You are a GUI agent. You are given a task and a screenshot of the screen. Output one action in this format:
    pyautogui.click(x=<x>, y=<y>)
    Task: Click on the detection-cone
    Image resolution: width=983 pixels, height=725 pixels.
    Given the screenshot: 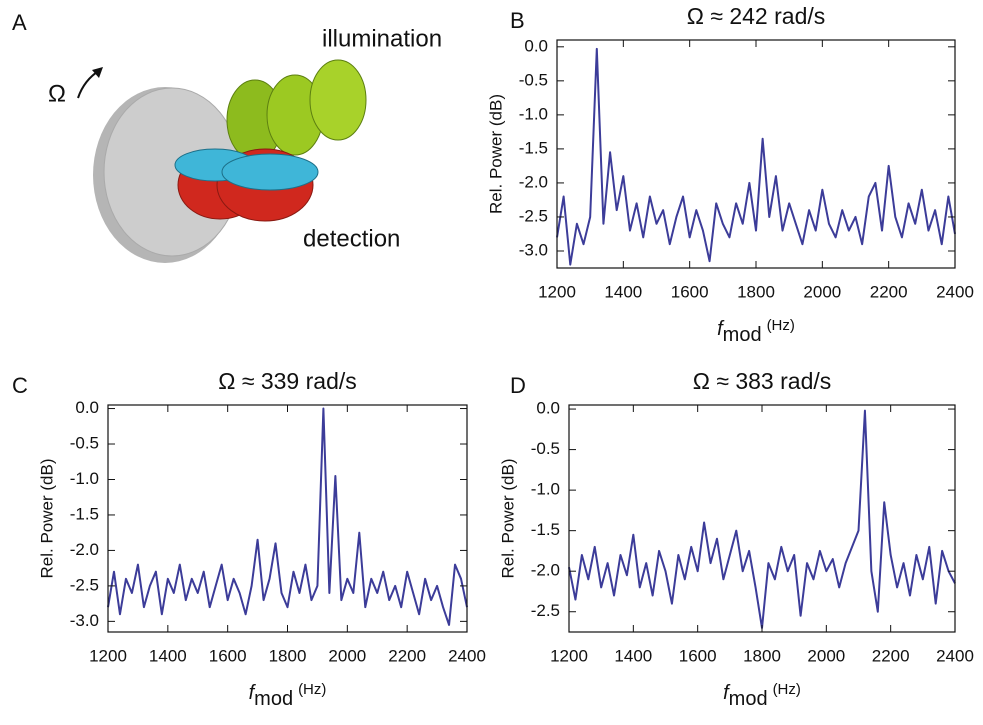 What is the action you would take?
    pyautogui.click(x=270, y=172)
    